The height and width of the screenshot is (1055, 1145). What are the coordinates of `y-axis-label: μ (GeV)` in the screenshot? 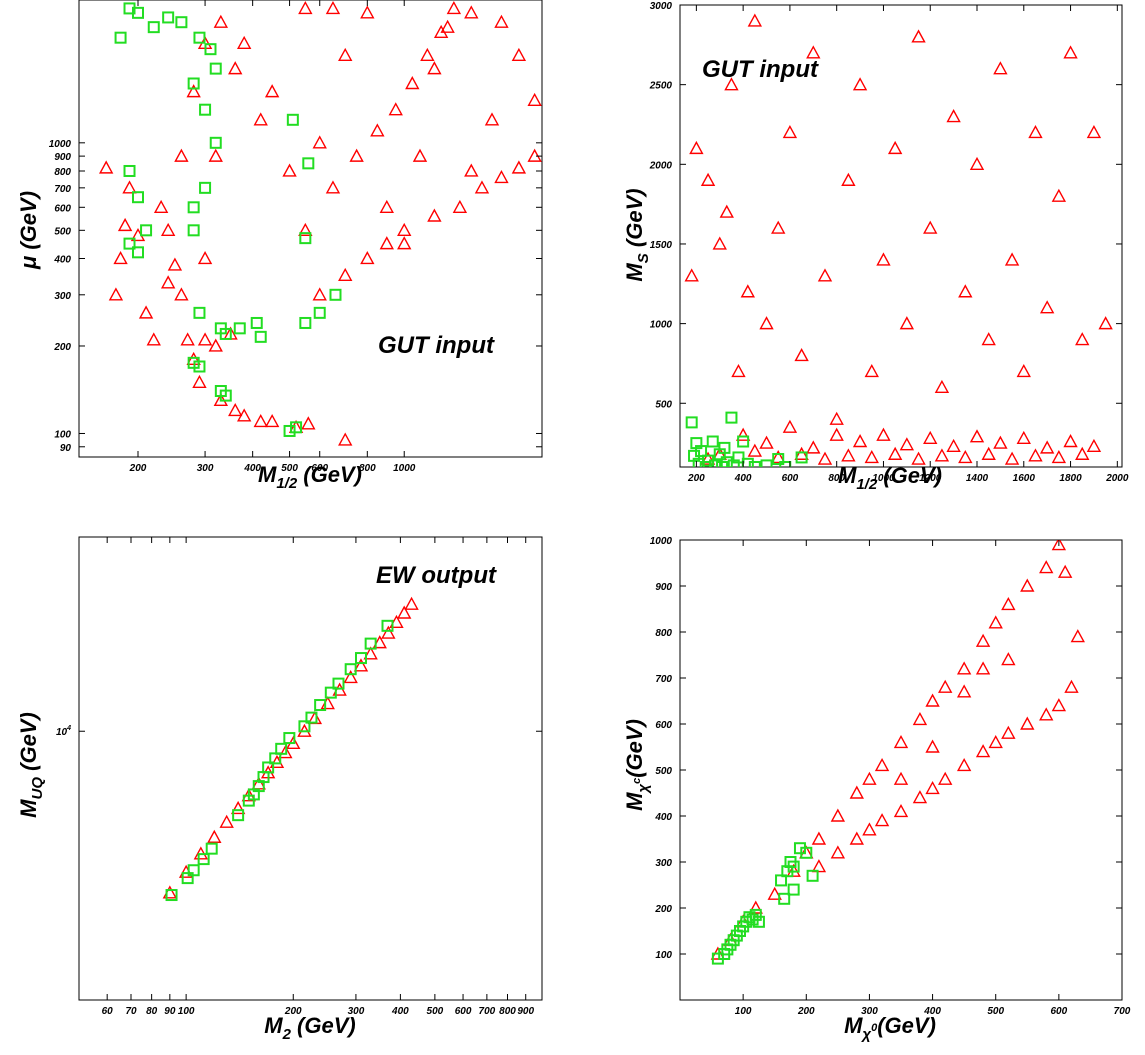 It's located at (28, 230).